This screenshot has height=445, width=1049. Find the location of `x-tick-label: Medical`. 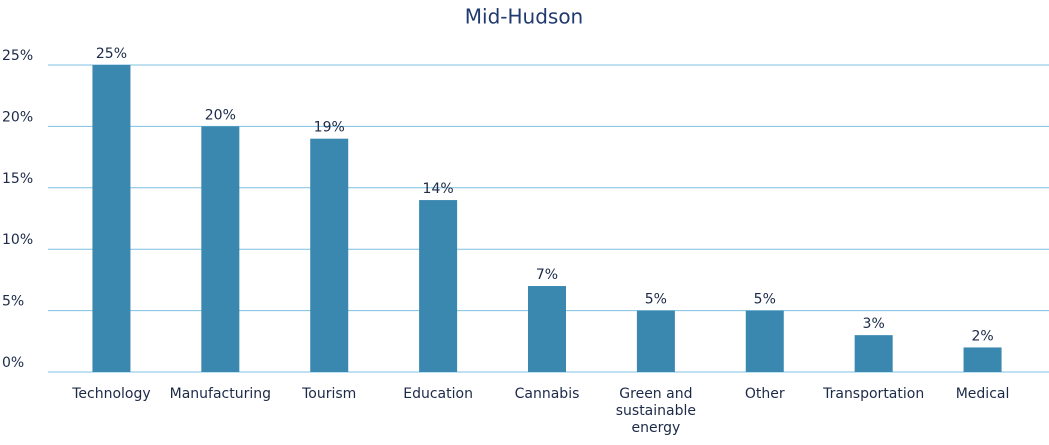

x-tick-label: Medical is located at coordinates (982, 394).